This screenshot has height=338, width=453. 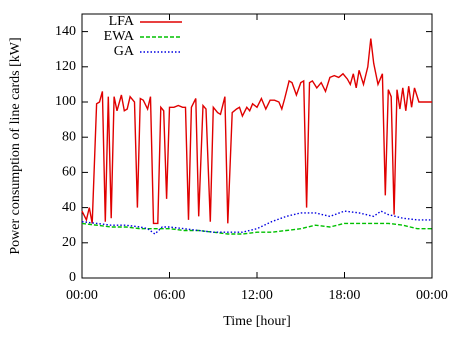 What do you see at coordinates (65, 66) in the screenshot?
I see `y-tick-label: 120` at bounding box center [65, 66].